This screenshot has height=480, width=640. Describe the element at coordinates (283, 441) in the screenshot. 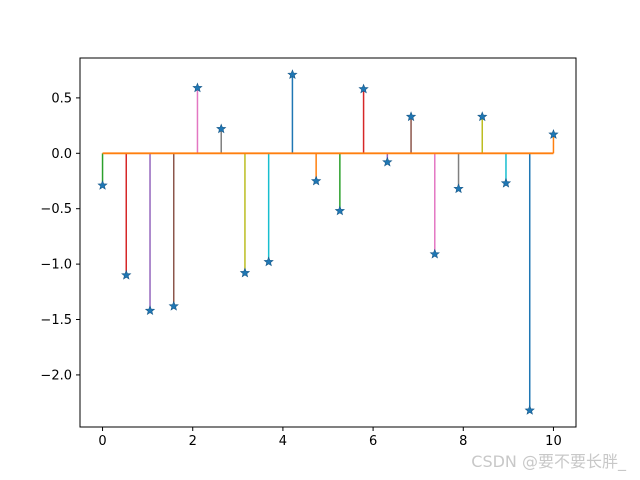

I see `x-tick-label: 4` at that location.